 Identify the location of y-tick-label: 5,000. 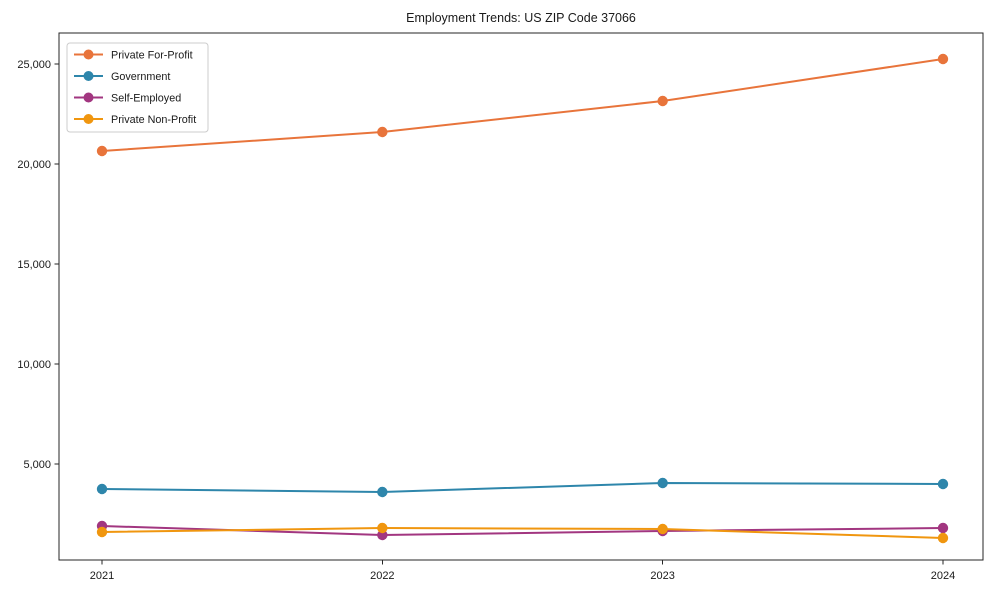
(37, 465).